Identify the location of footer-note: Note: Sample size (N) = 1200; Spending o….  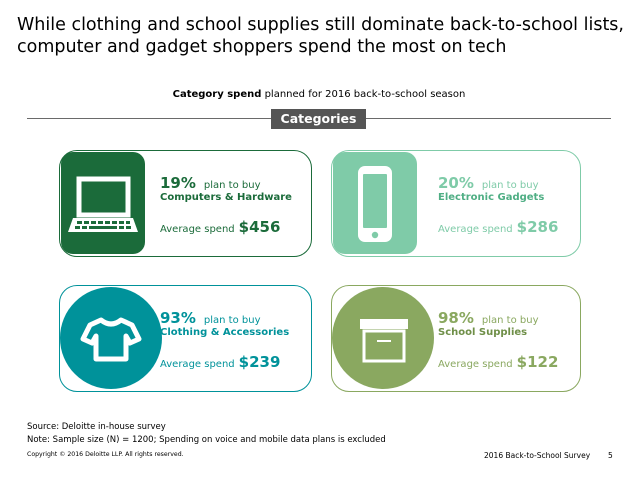
(206, 440).